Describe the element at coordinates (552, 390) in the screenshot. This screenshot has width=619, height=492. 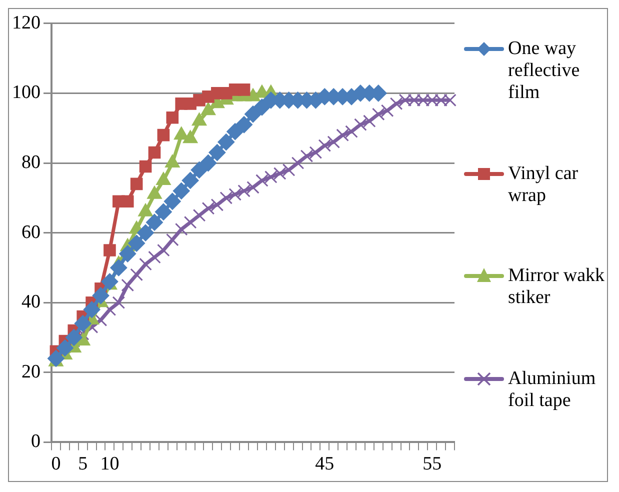
I see `legend-label: Aluminium foil tape` at that location.